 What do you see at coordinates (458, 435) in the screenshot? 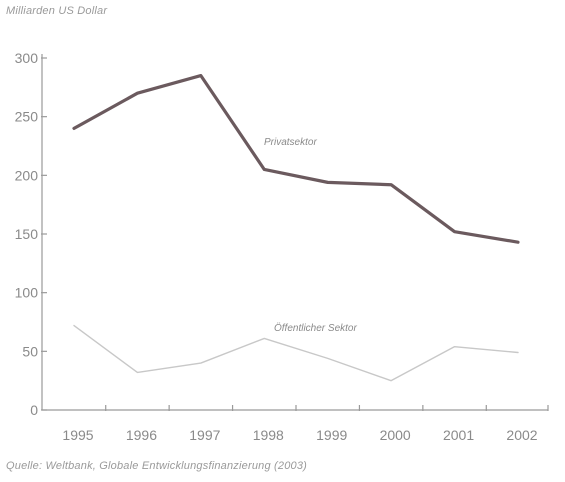
I see `x-tick-label: 2001` at bounding box center [458, 435].